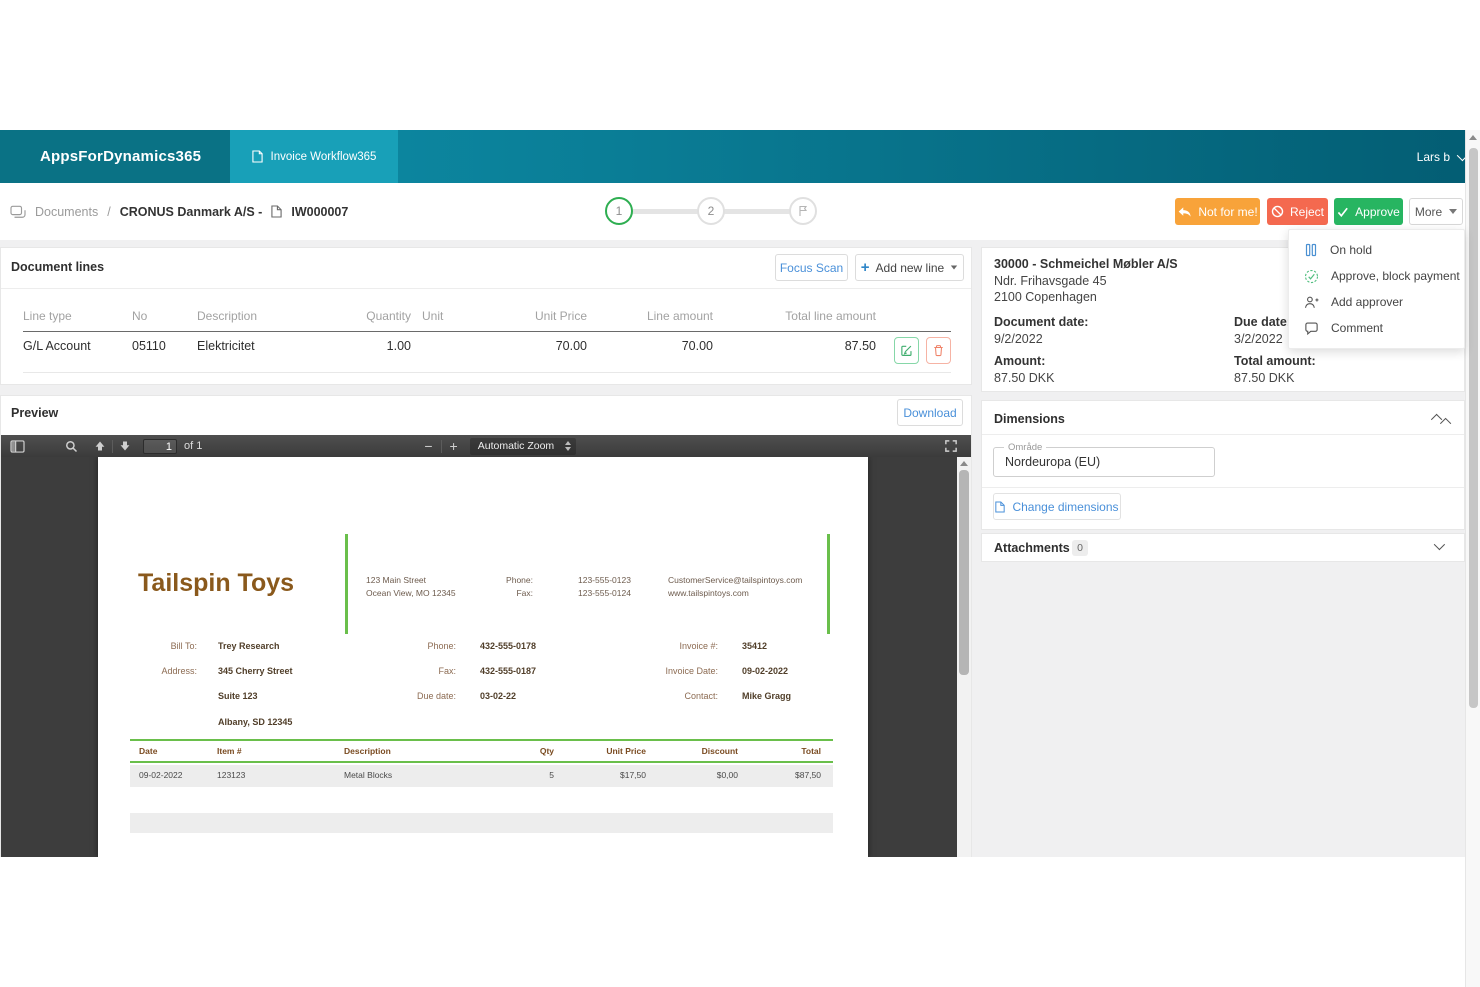 The width and height of the screenshot is (1480, 987). I want to click on invoice-city: Ocean View, MO 12345, so click(411, 593).